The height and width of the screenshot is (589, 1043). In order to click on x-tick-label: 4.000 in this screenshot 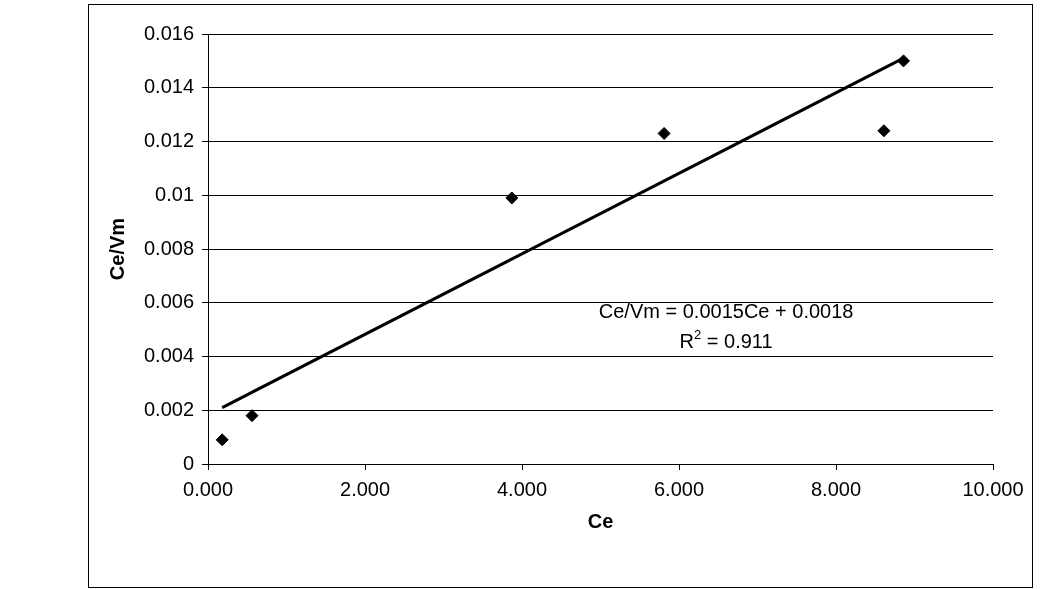, I will do `click(522, 488)`.